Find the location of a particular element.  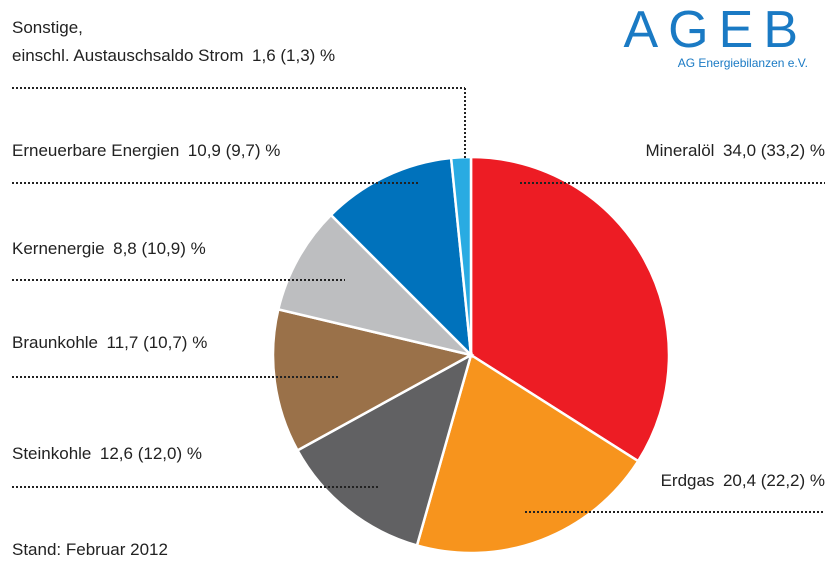

category-name: Erdgas is located at coordinates (687, 480).